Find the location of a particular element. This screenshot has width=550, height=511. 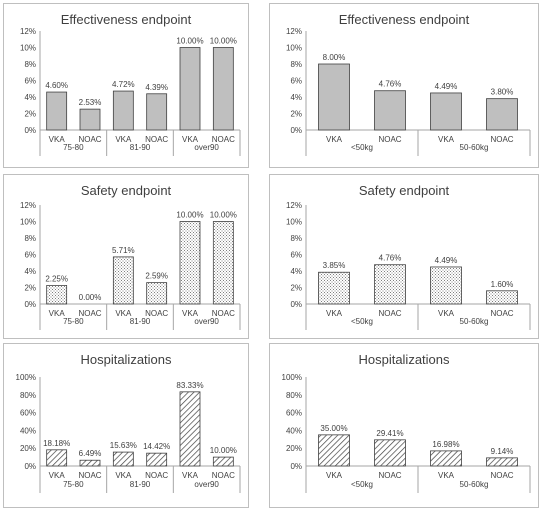

data-label: 0.00% is located at coordinates (90, 297).